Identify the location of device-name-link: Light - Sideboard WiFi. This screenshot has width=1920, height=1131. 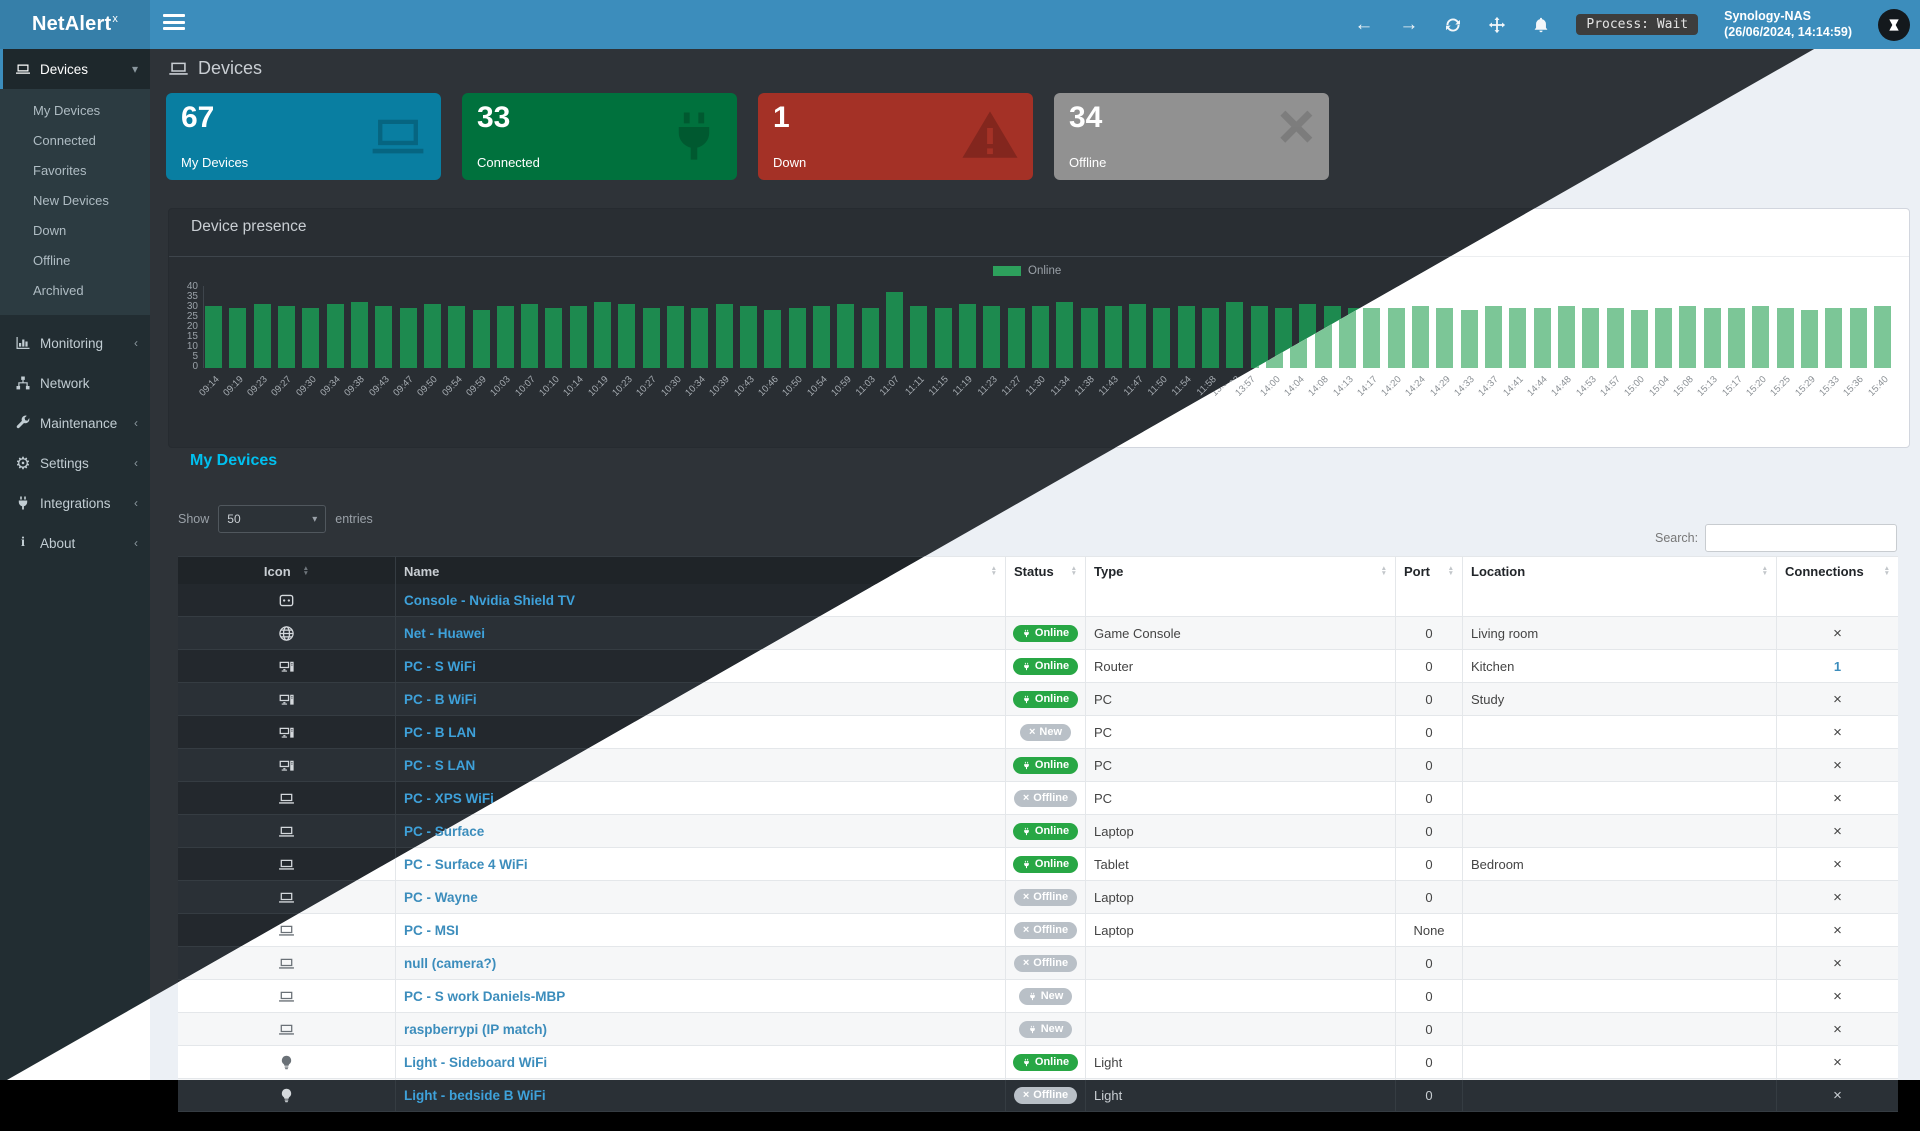
(476, 1062).